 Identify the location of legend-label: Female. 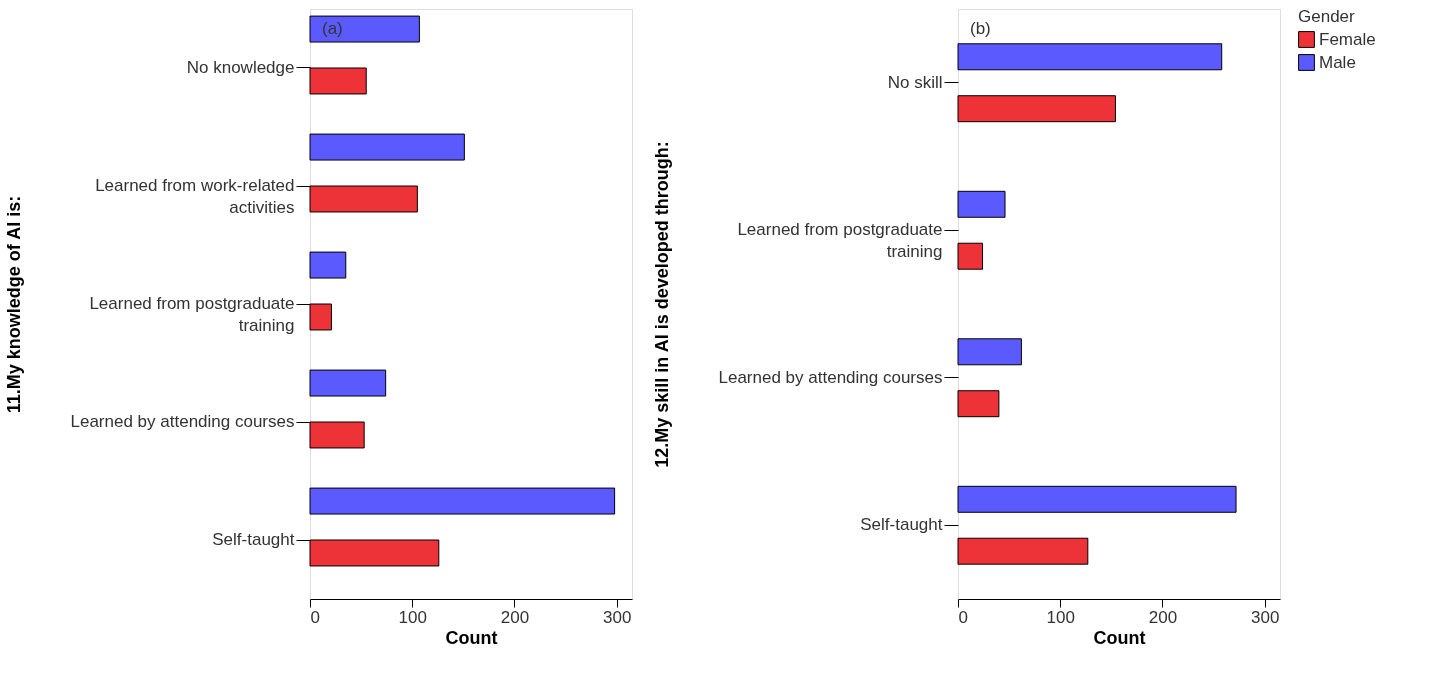
(1347, 39).